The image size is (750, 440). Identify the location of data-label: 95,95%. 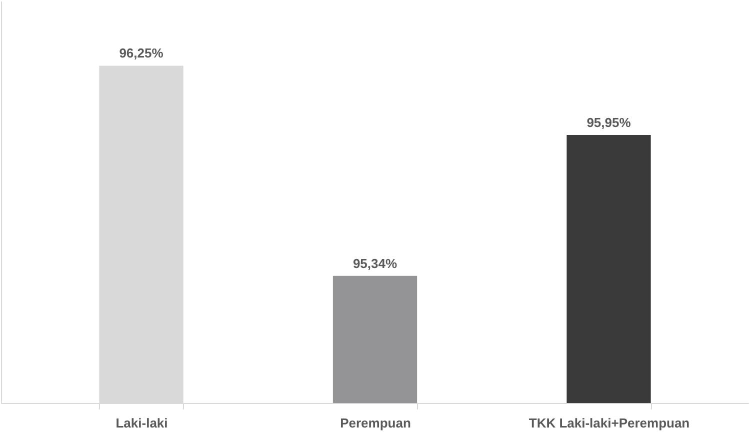
(609, 122).